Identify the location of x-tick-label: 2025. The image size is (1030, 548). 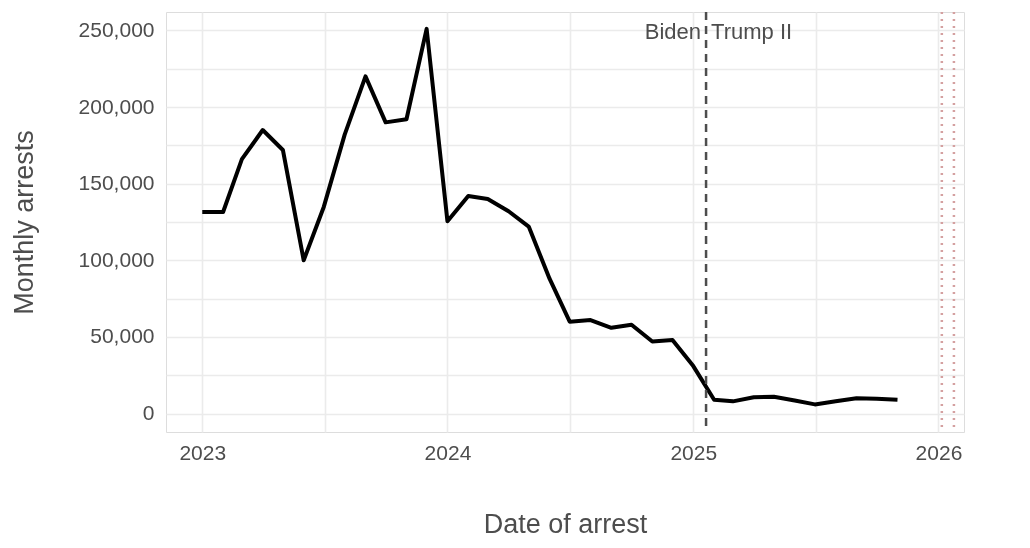
(694, 452).